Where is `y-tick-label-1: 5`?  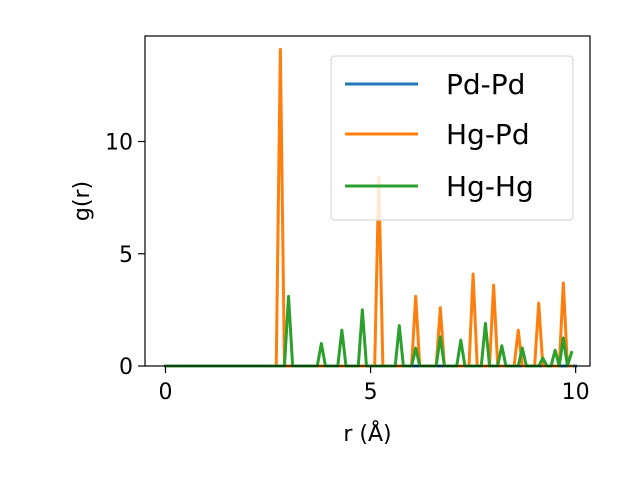 y-tick-label-1: 5 is located at coordinates (126, 255).